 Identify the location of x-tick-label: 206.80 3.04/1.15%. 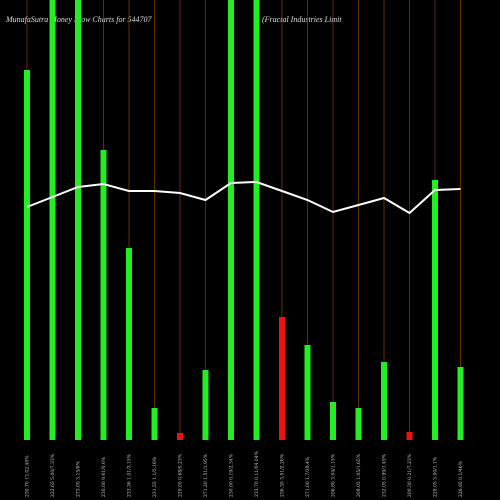
(334, 475).